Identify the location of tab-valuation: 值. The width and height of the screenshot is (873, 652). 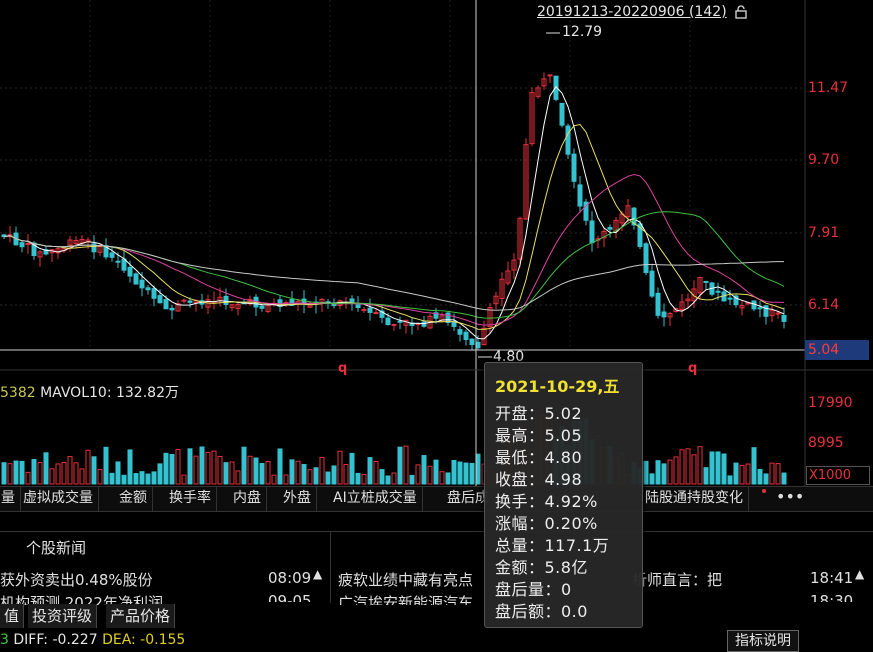
(12, 616).